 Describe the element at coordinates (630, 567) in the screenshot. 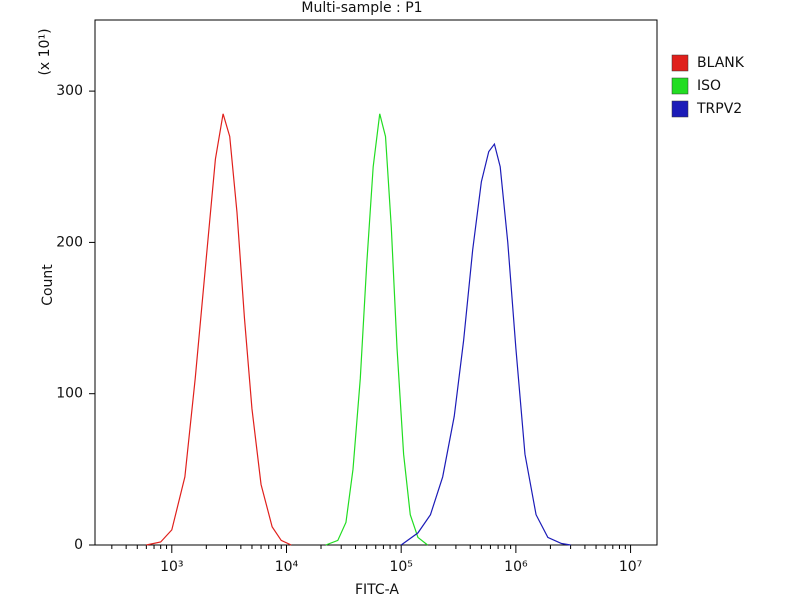

I see `x-tick-label: 10⁷` at that location.